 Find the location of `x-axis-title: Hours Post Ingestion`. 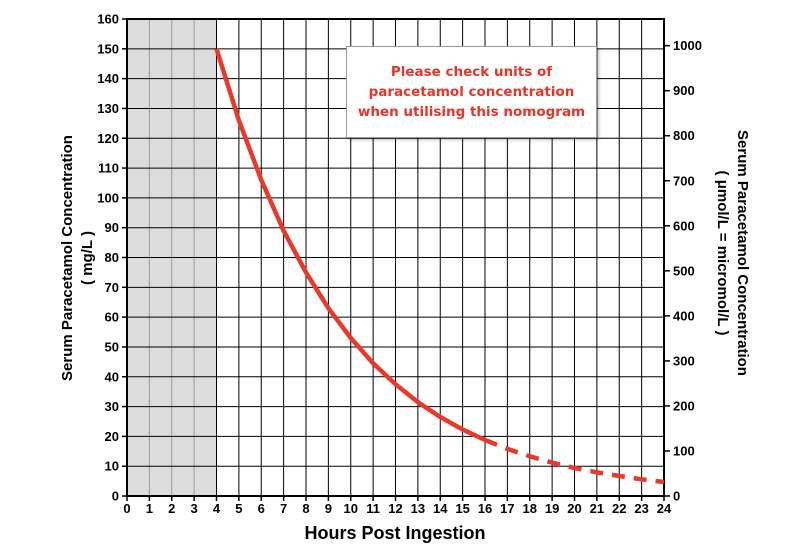

x-axis-title: Hours Post Ingestion is located at coordinates (394, 533).